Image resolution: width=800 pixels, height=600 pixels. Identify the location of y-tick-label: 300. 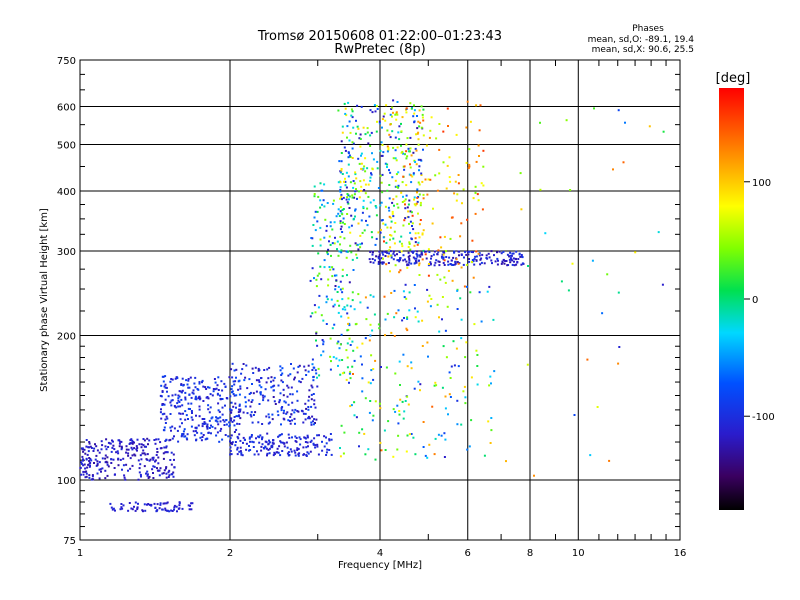
(66, 252).